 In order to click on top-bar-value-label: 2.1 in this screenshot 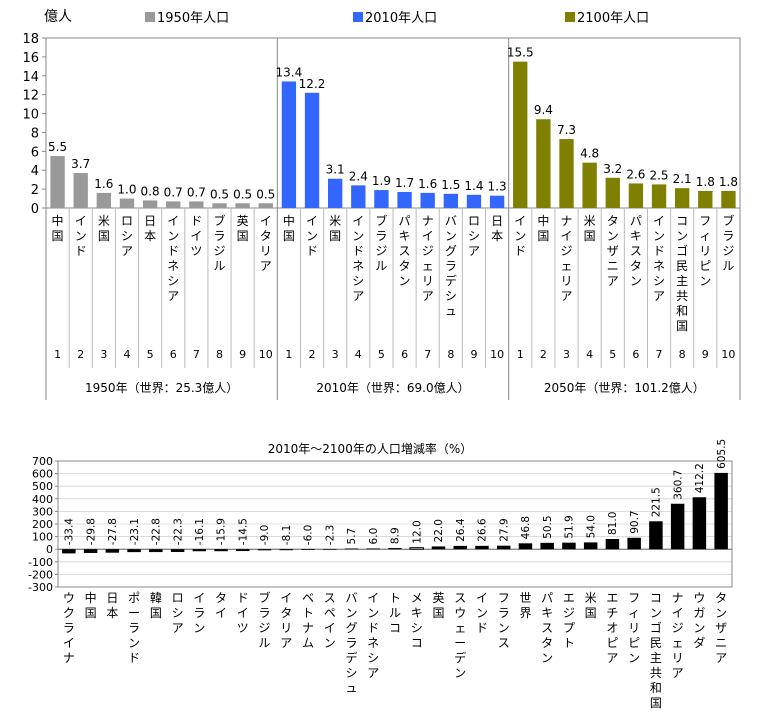, I will do `click(682, 179)`.